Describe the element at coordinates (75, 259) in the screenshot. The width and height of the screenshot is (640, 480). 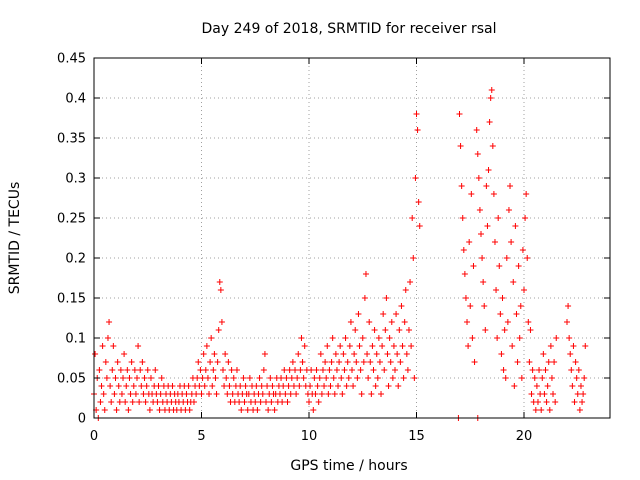
I see `y-tick-label: 0.2` at that location.